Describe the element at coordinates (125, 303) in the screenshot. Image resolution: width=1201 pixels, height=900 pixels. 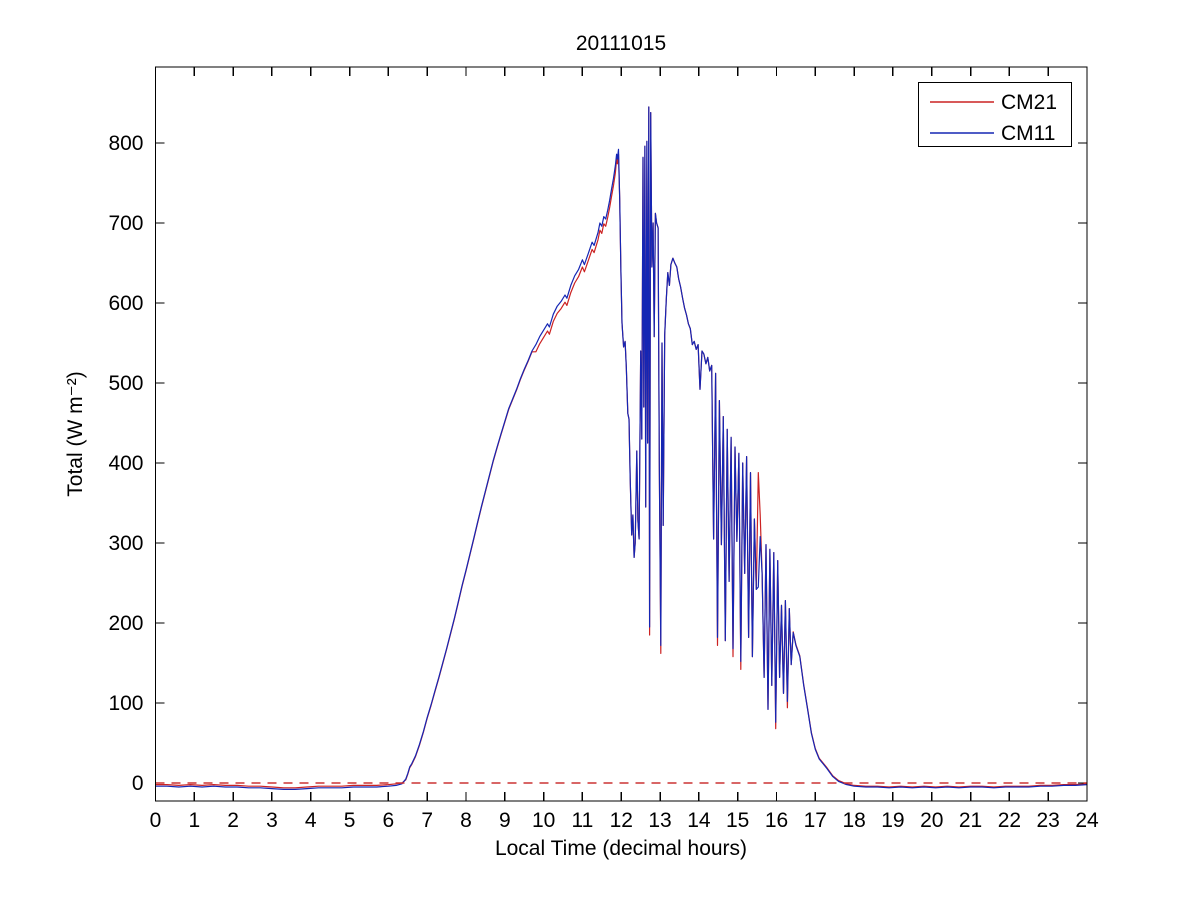
I see `y-tick-label: 600` at that location.